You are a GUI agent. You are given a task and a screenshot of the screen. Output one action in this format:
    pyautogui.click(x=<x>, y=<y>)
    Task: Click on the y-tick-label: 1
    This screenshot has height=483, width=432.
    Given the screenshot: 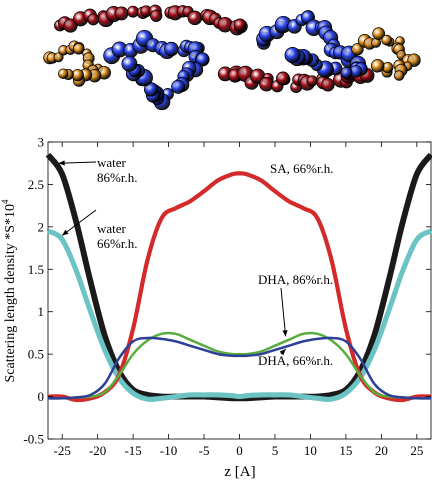 What is the action you would take?
    pyautogui.click(x=41, y=311)
    